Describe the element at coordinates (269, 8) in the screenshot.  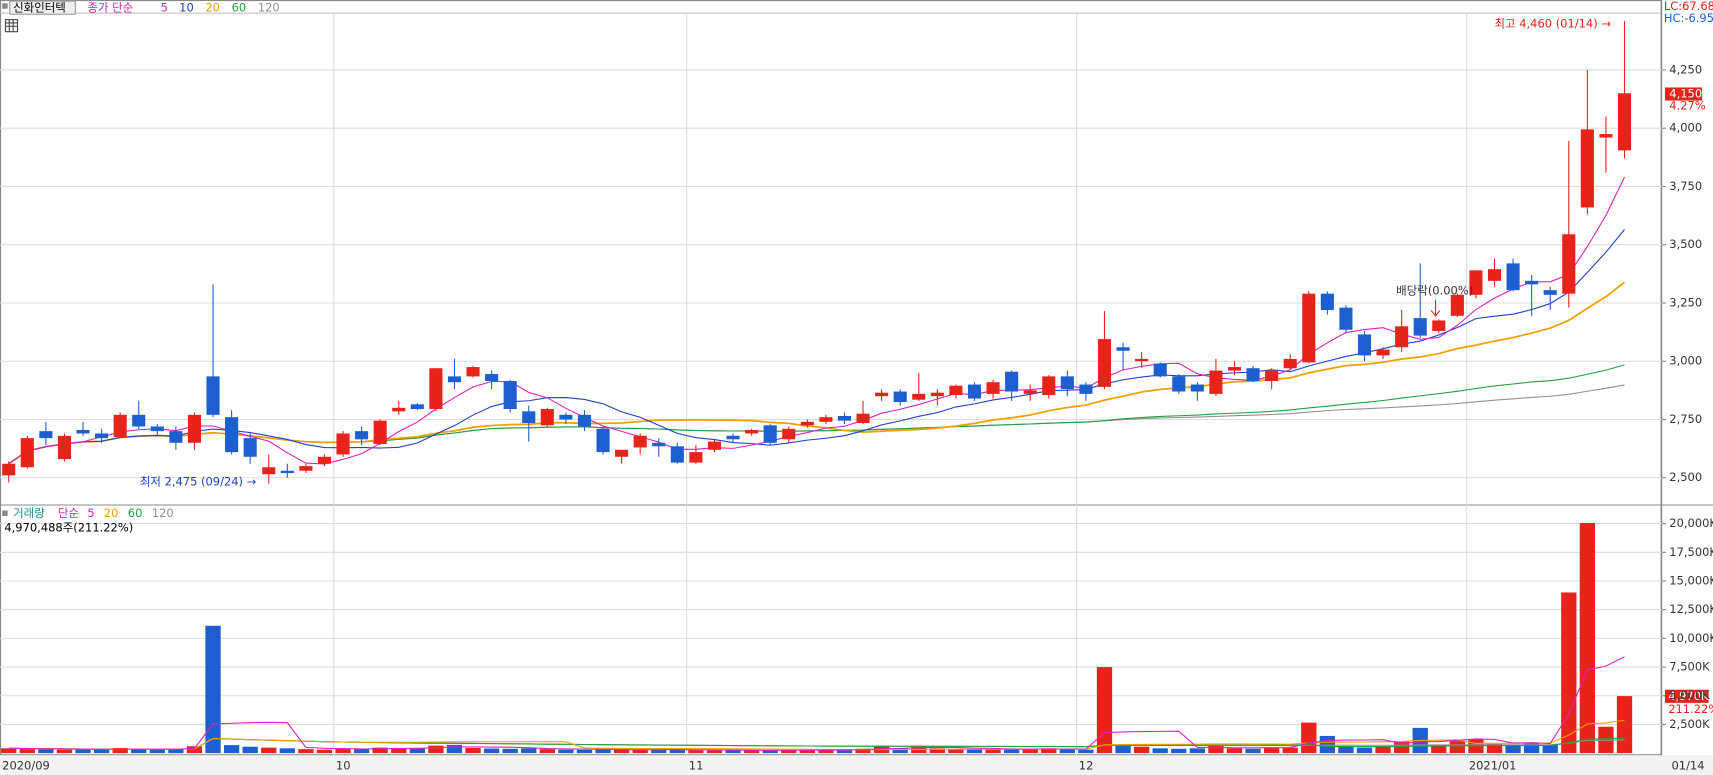
I see `ma-legend-item: 120` at that location.